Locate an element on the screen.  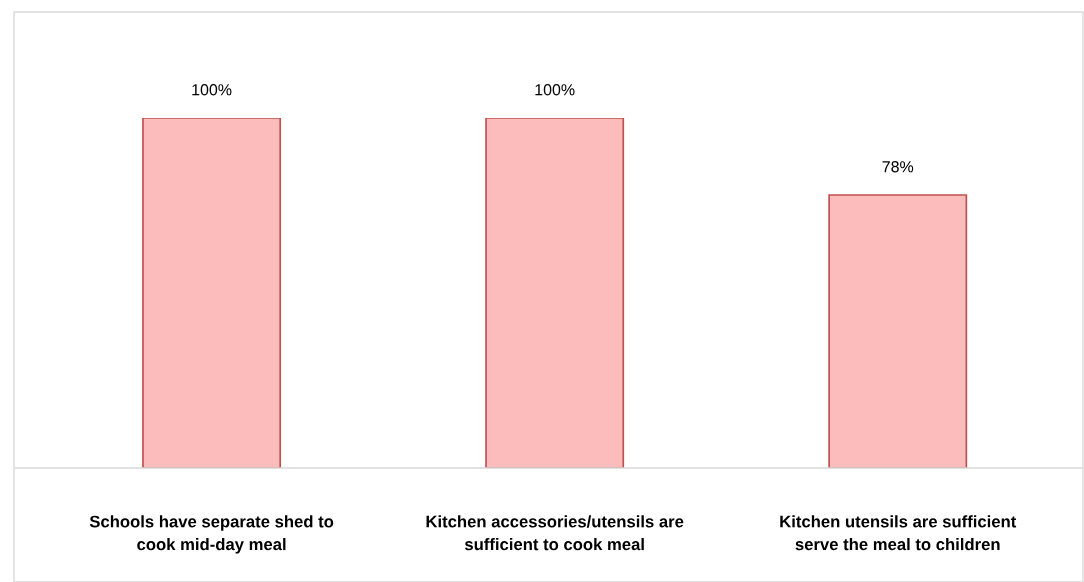
x-tick-label: Kitchen utensils are sufficient serve the meal to children is located at coordinates (898, 533).